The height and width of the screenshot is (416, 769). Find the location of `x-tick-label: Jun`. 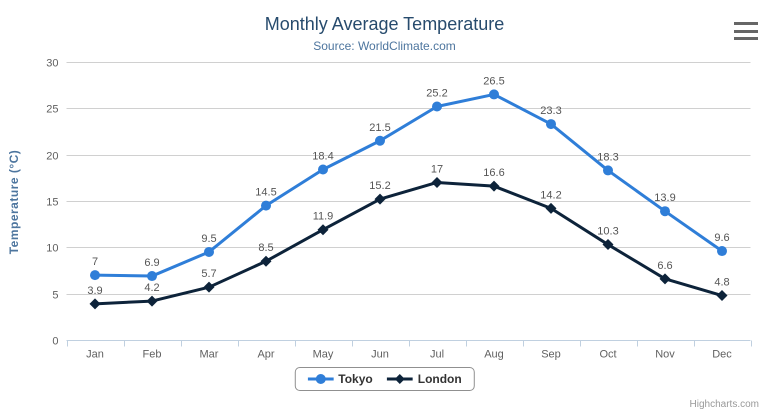

x-tick-label: Jun is located at coordinates (380, 355).